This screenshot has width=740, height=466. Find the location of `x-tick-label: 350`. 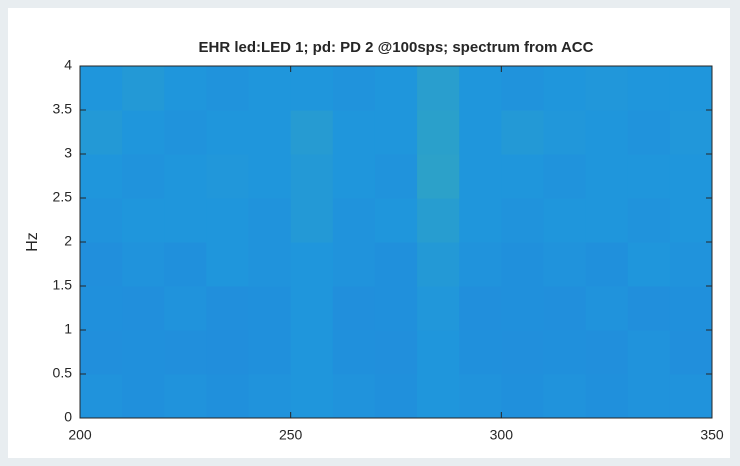

x-tick-label: 350 is located at coordinates (712, 435).